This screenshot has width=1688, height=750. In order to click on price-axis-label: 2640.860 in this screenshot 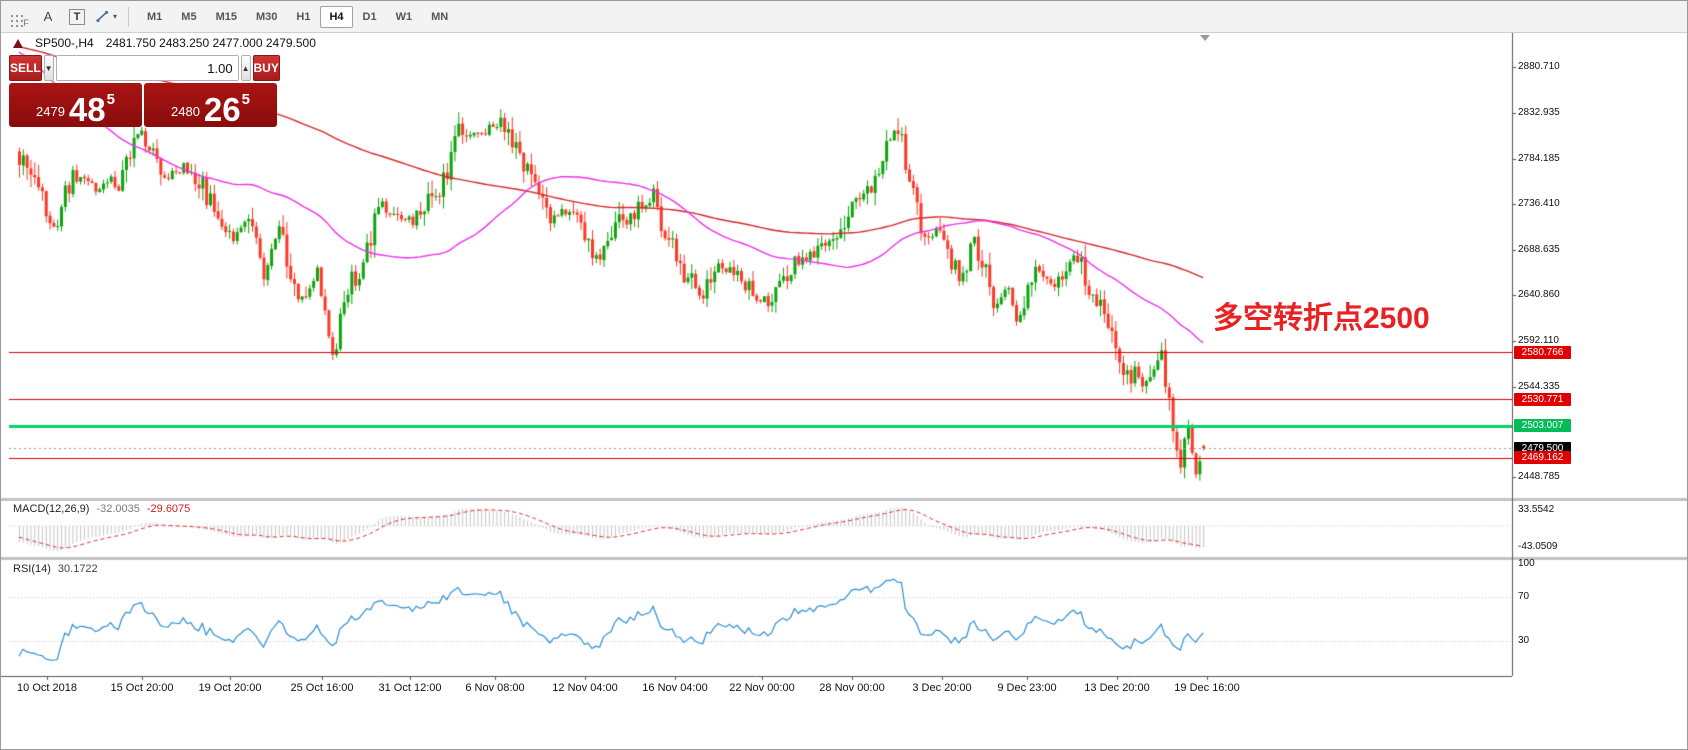, I will do `click(1539, 294)`.